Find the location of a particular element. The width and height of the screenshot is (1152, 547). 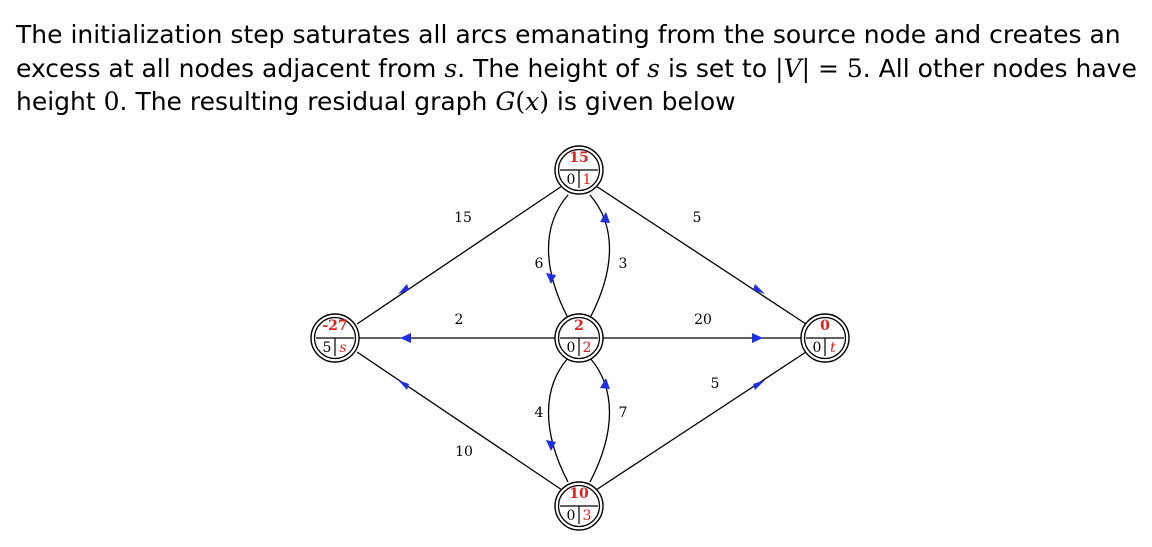

arrowhead-3-s is located at coordinates (403, 385).